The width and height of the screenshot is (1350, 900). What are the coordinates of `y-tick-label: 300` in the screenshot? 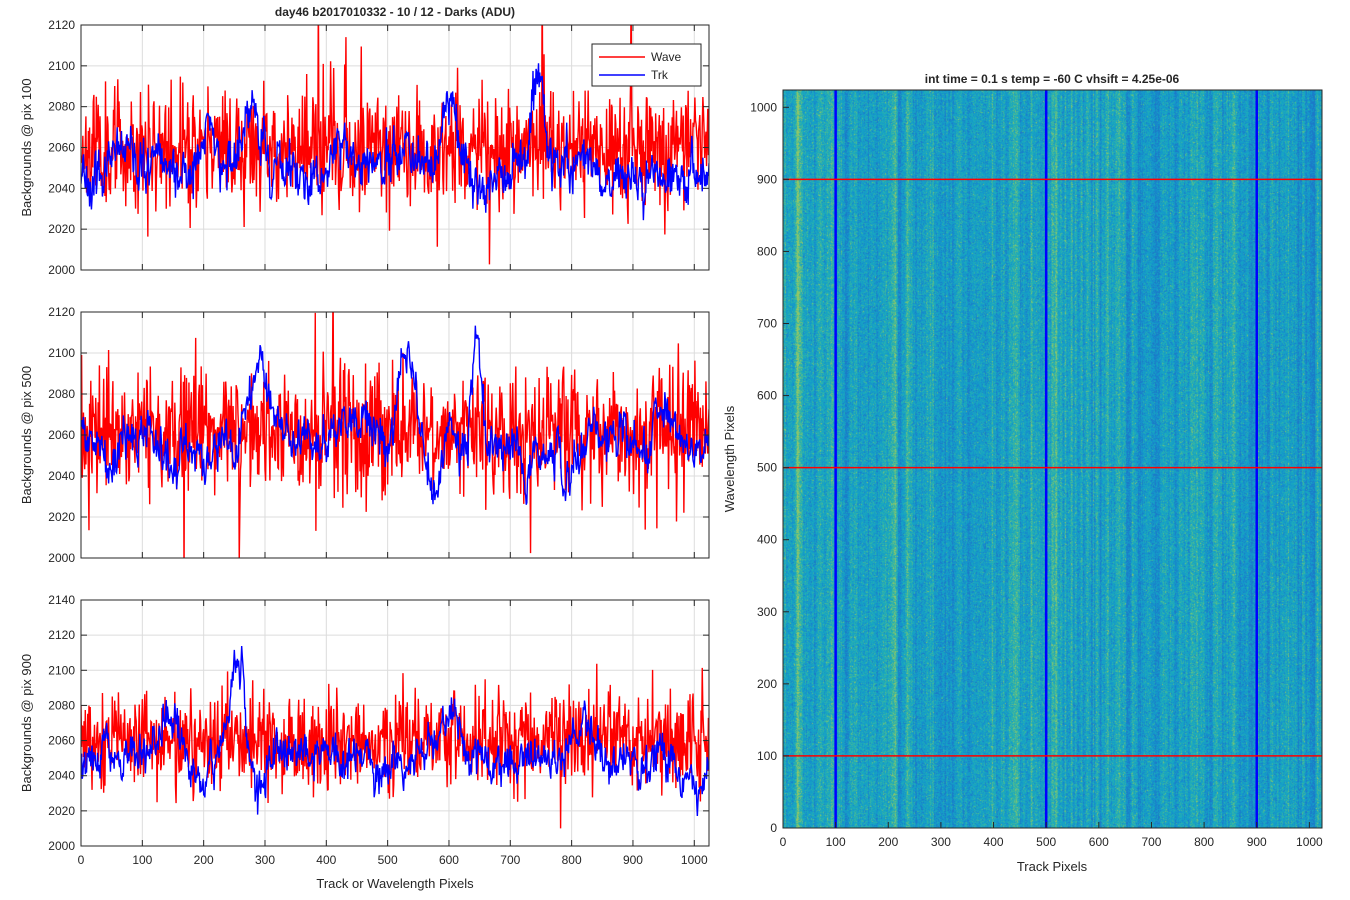 It's located at (767, 612).